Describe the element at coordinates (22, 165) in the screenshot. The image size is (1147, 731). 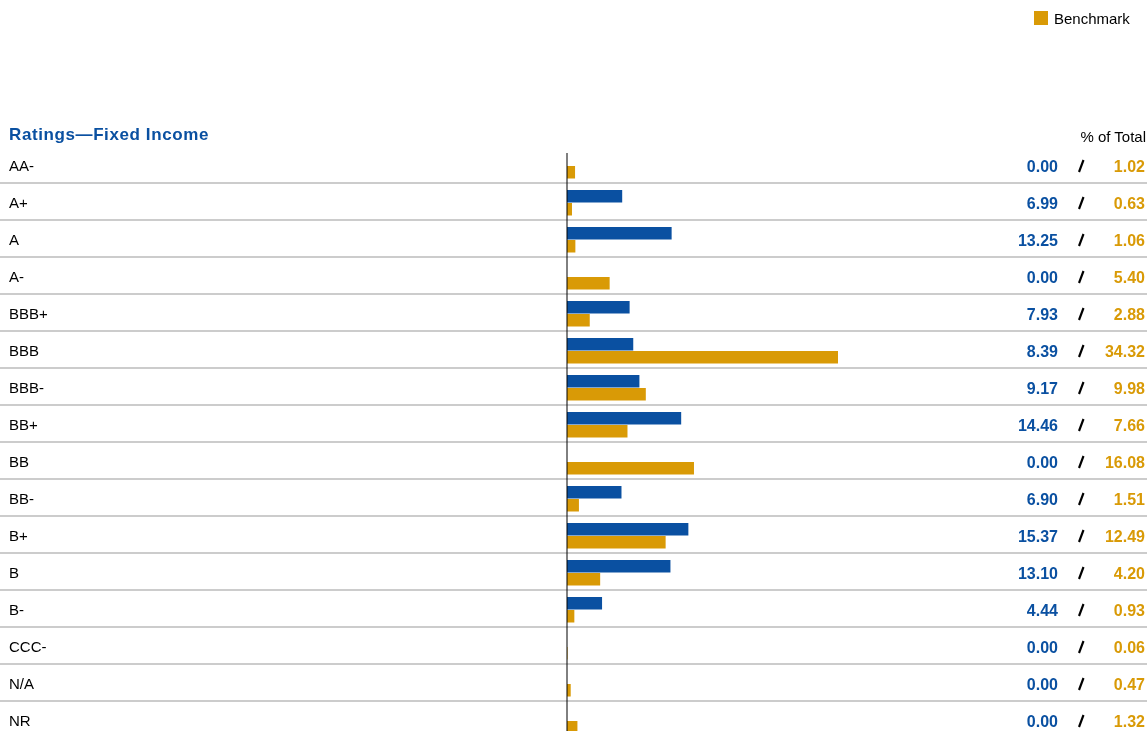
I see `y-tick-label: AA-` at that location.